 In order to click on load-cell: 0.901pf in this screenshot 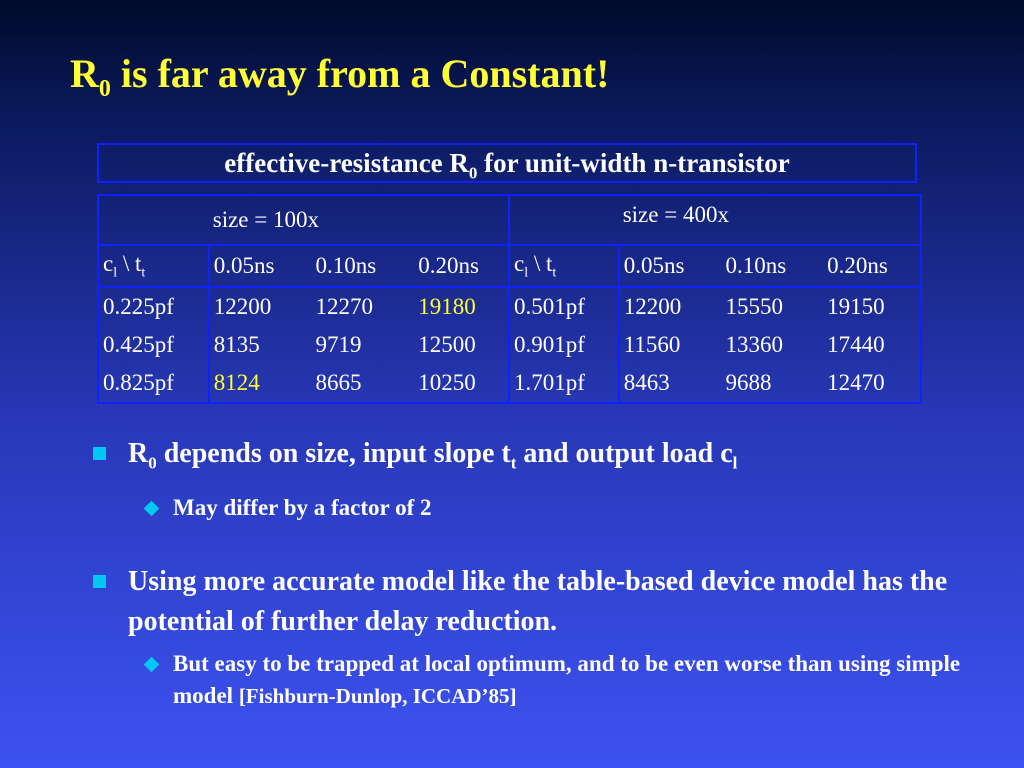, I will do `click(564, 345)`.